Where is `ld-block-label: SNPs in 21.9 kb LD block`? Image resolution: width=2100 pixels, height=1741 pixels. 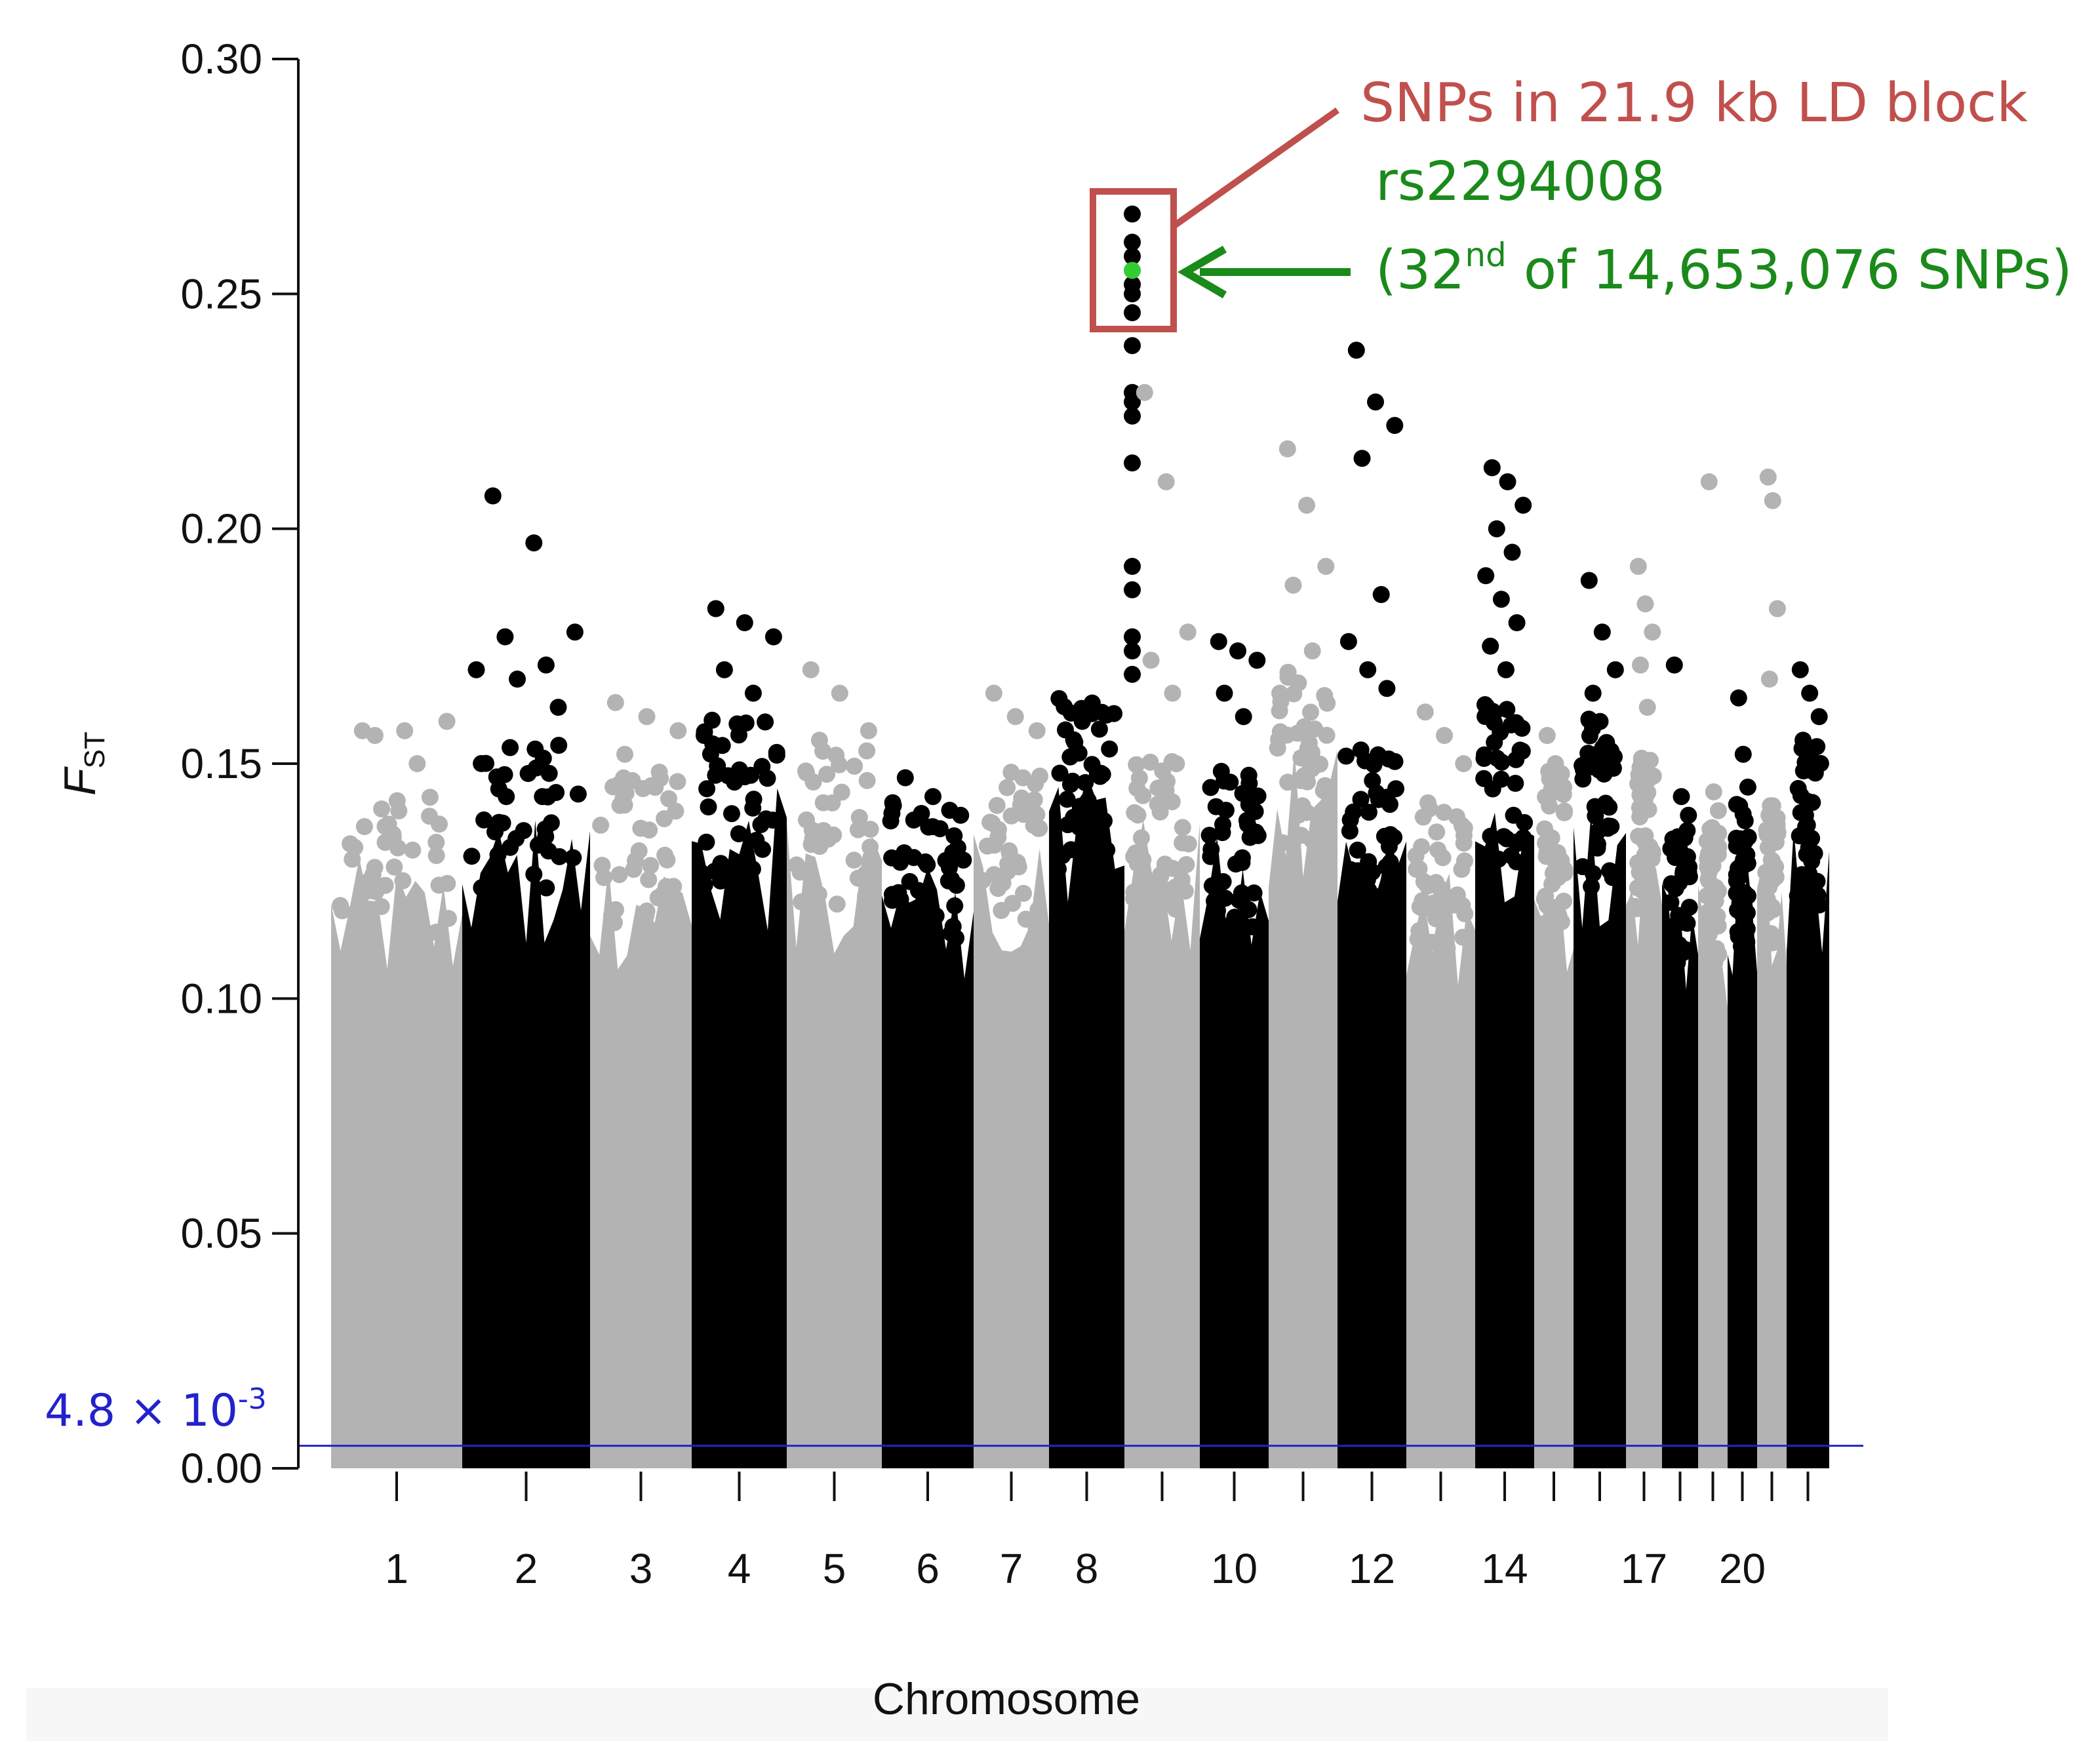
ld-block-label: SNPs in 21.9 kb LD block is located at coordinates (1694, 103).